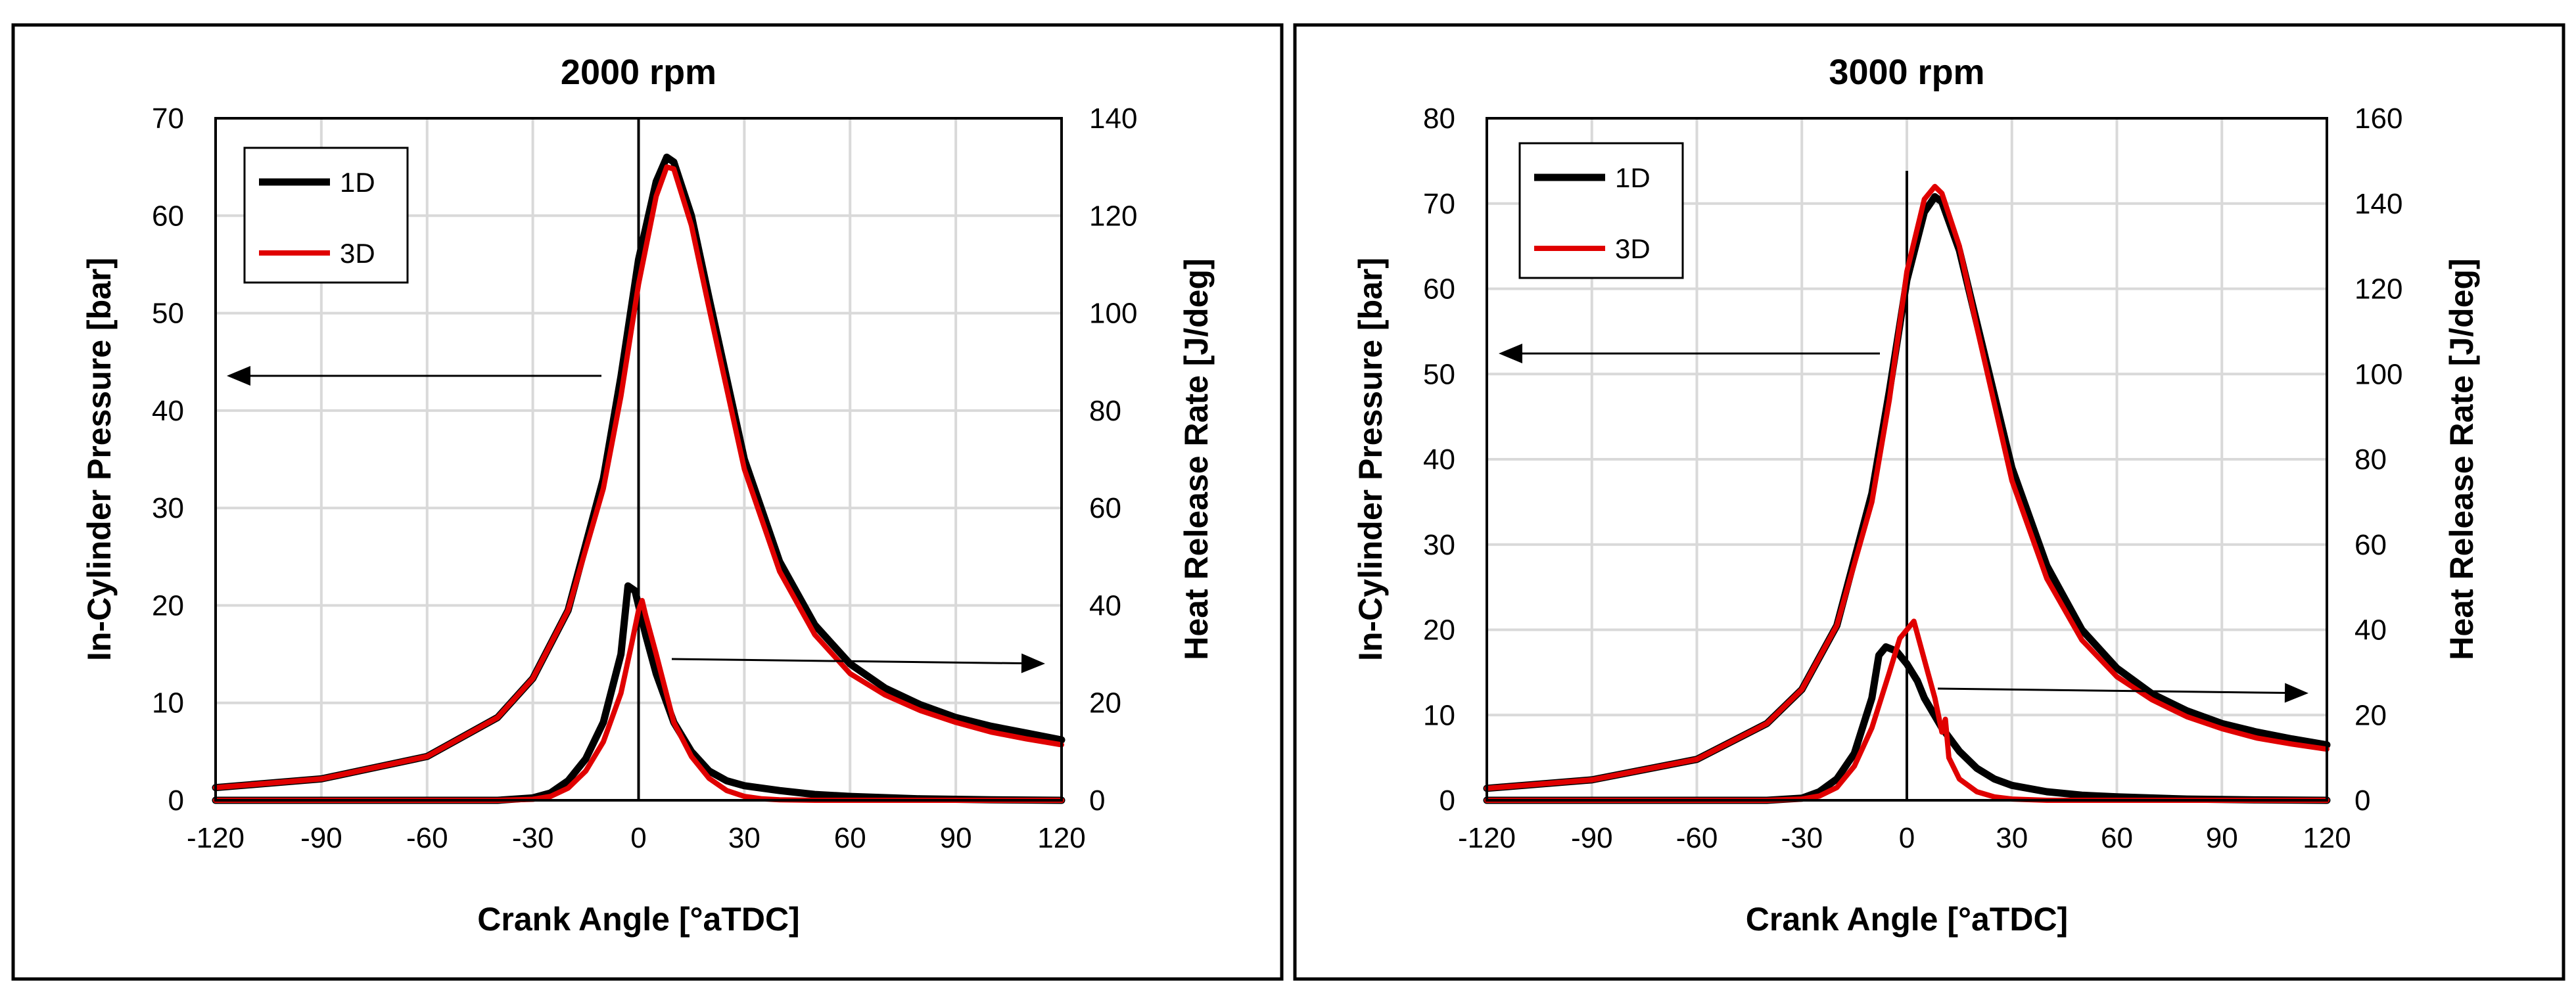 The image size is (2576, 1002). What do you see at coordinates (1439, 118) in the screenshot?
I see `y-left-tick-label: 80` at bounding box center [1439, 118].